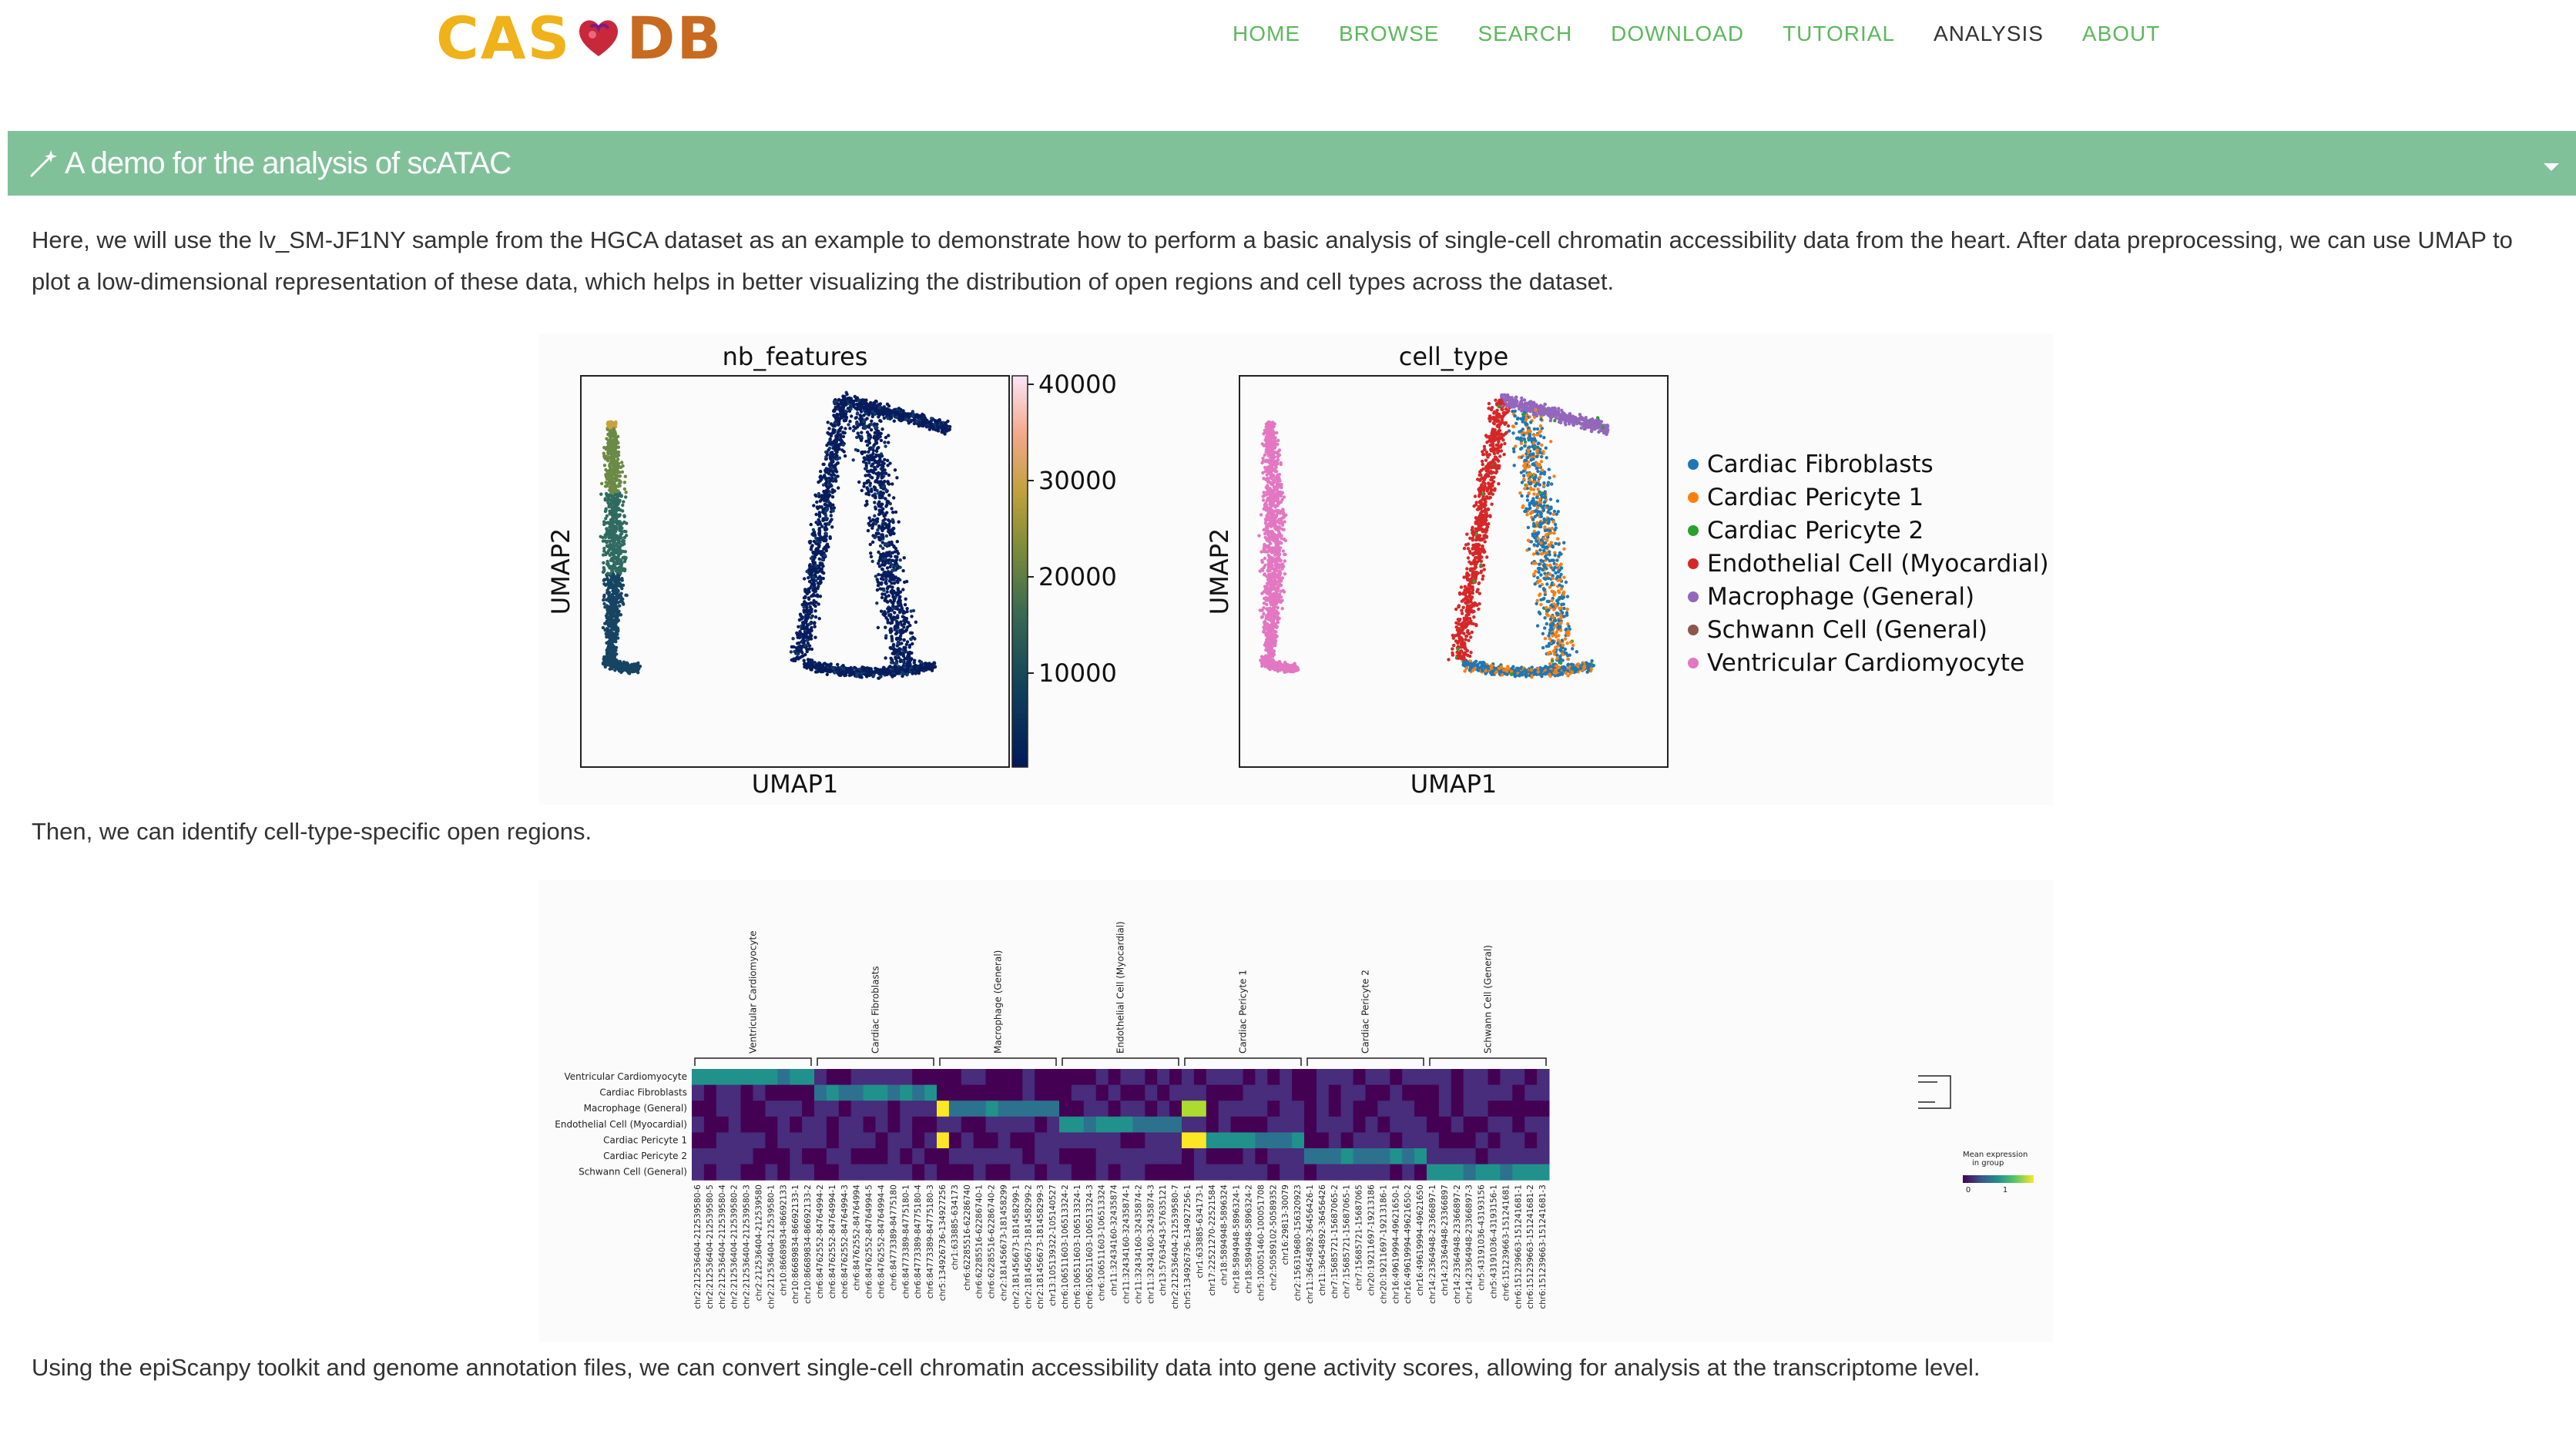  What do you see at coordinates (1525, 33) in the screenshot?
I see `nav-search: SEARCH` at bounding box center [1525, 33].